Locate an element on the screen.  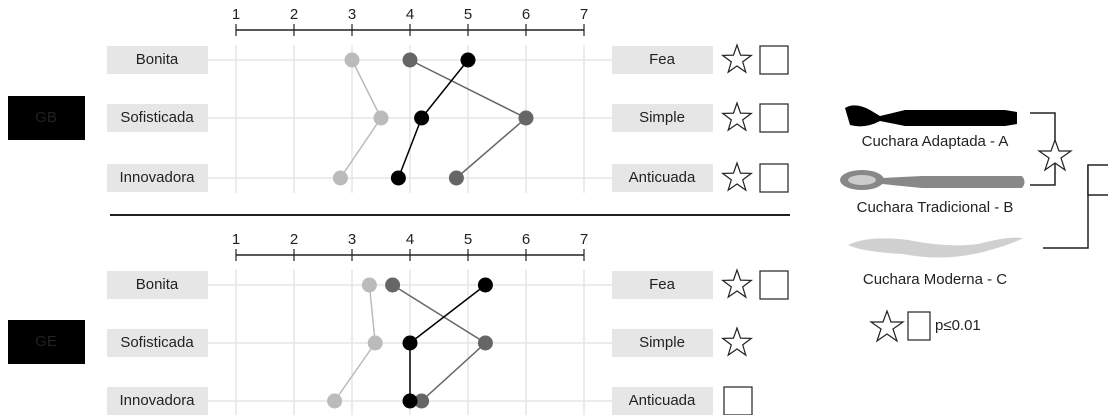
bracket is located at coordinates (1066, 207).